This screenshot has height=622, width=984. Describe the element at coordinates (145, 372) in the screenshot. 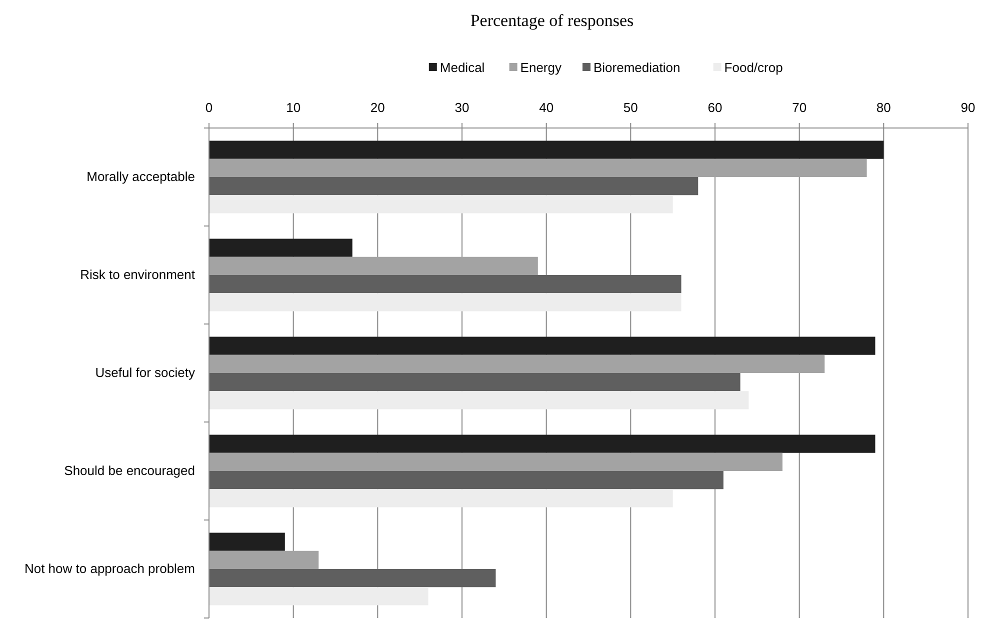

I see `y-tick-label: Useful for society` at that location.